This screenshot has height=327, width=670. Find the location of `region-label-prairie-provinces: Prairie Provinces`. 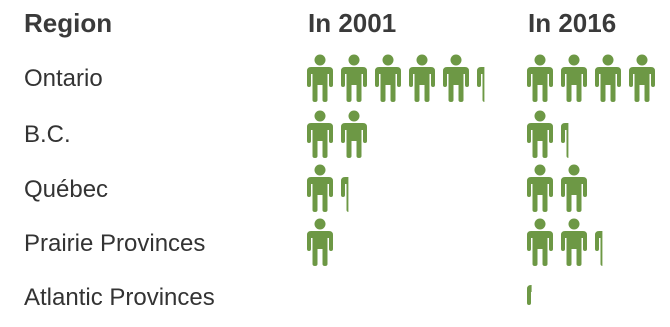

region-label-prairie-provinces: Prairie Provinces is located at coordinates (115, 243).